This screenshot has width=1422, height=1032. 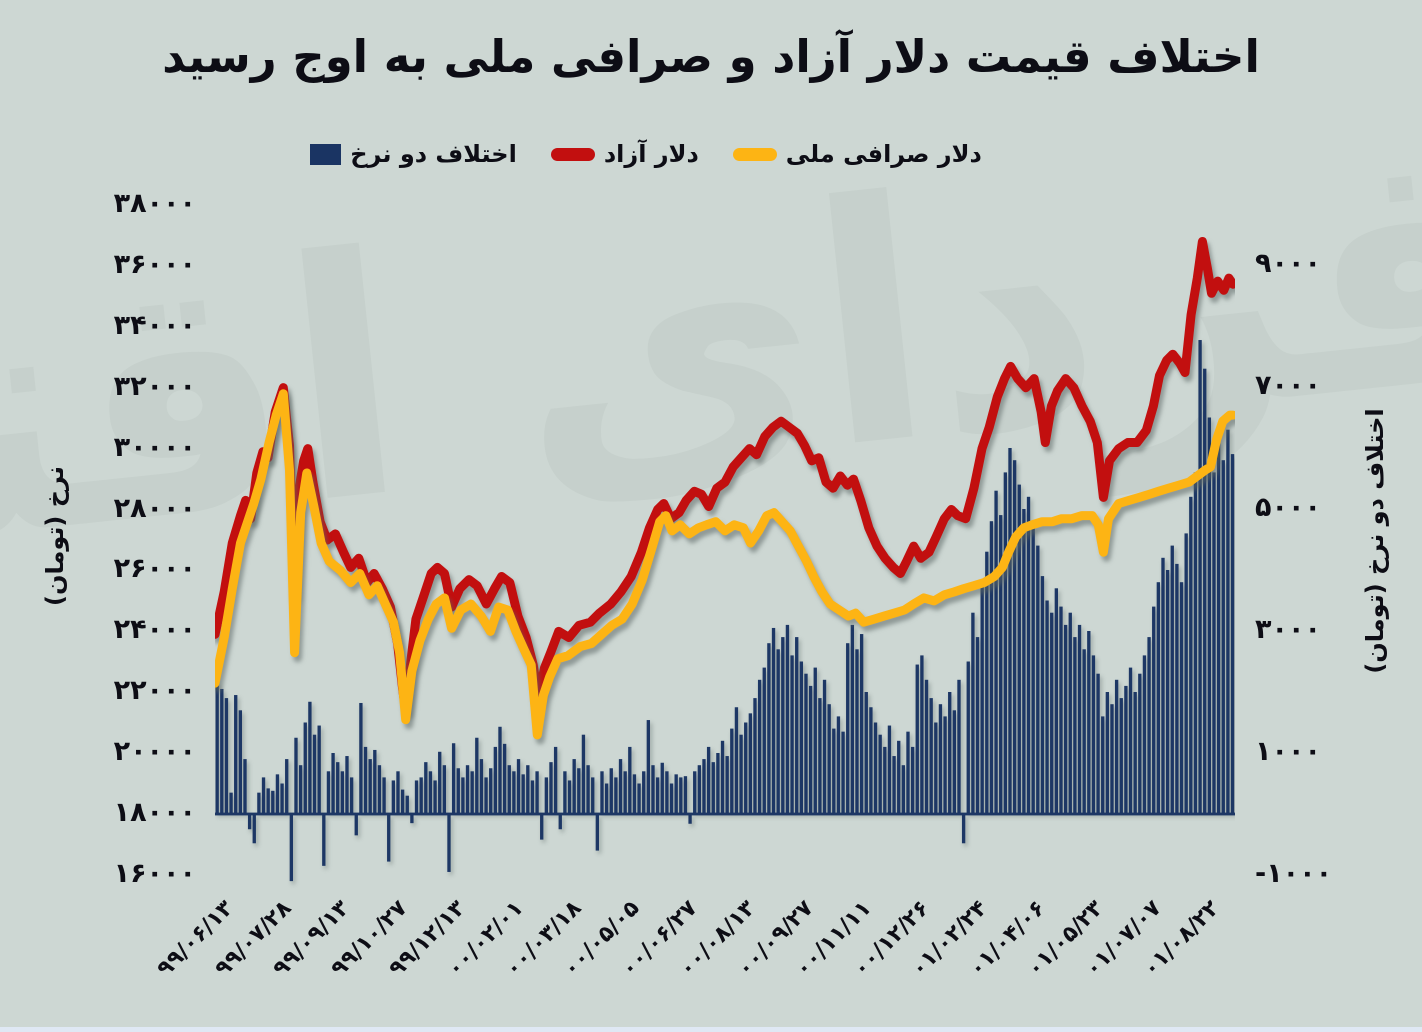 What do you see at coordinates (154, 508) in the screenshot?
I see `left-tick-5: ۲۸۰۰۰` at bounding box center [154, 508].